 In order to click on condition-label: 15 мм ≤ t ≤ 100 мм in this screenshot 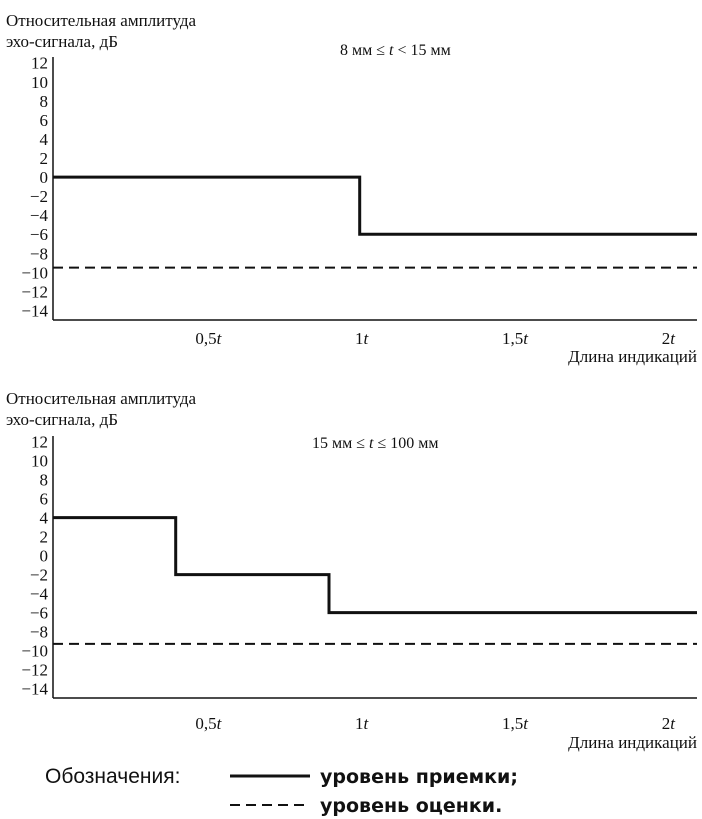, I will do `click(375, 443)`.